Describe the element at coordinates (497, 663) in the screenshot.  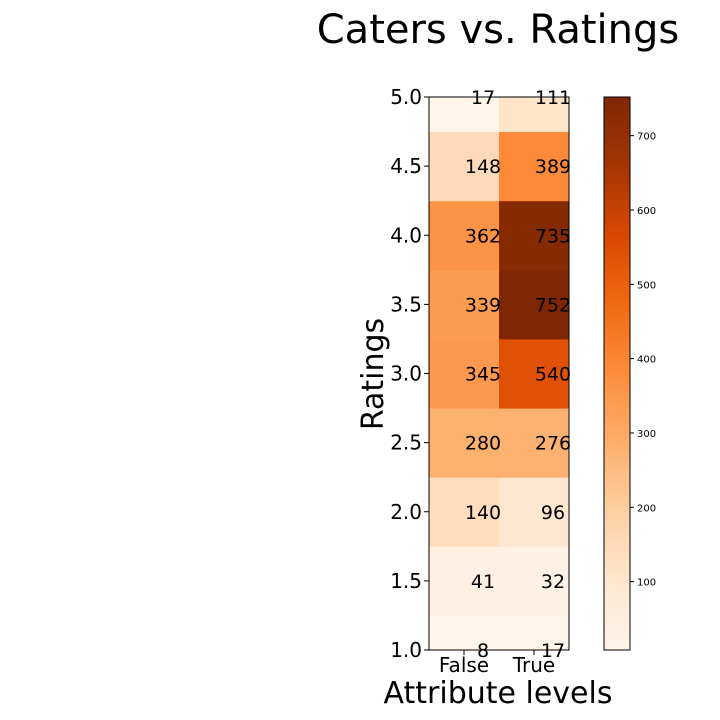
I see `x-axis: False True` at that location.